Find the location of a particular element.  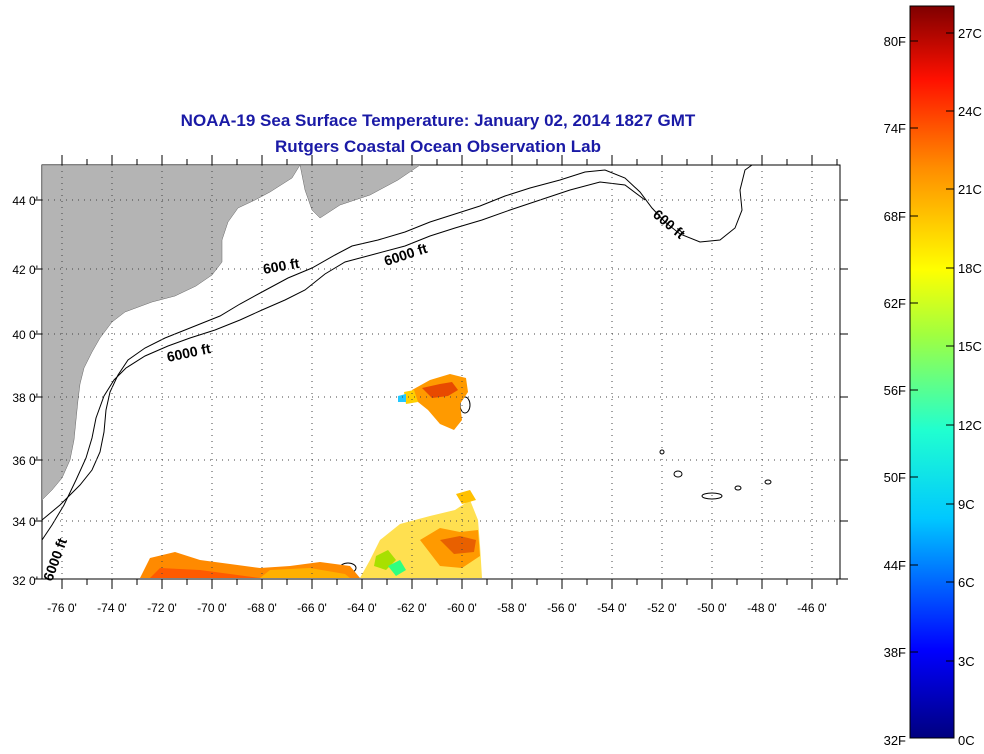

colorbar-c-label: 27C is located at coordinates (970, 33).